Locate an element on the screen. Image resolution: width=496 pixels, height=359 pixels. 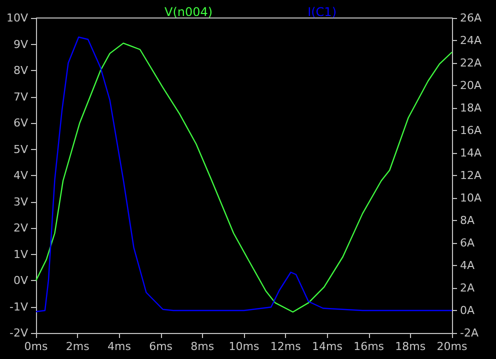
y2-tick-label: 0A is located at coordinates (467, 310).